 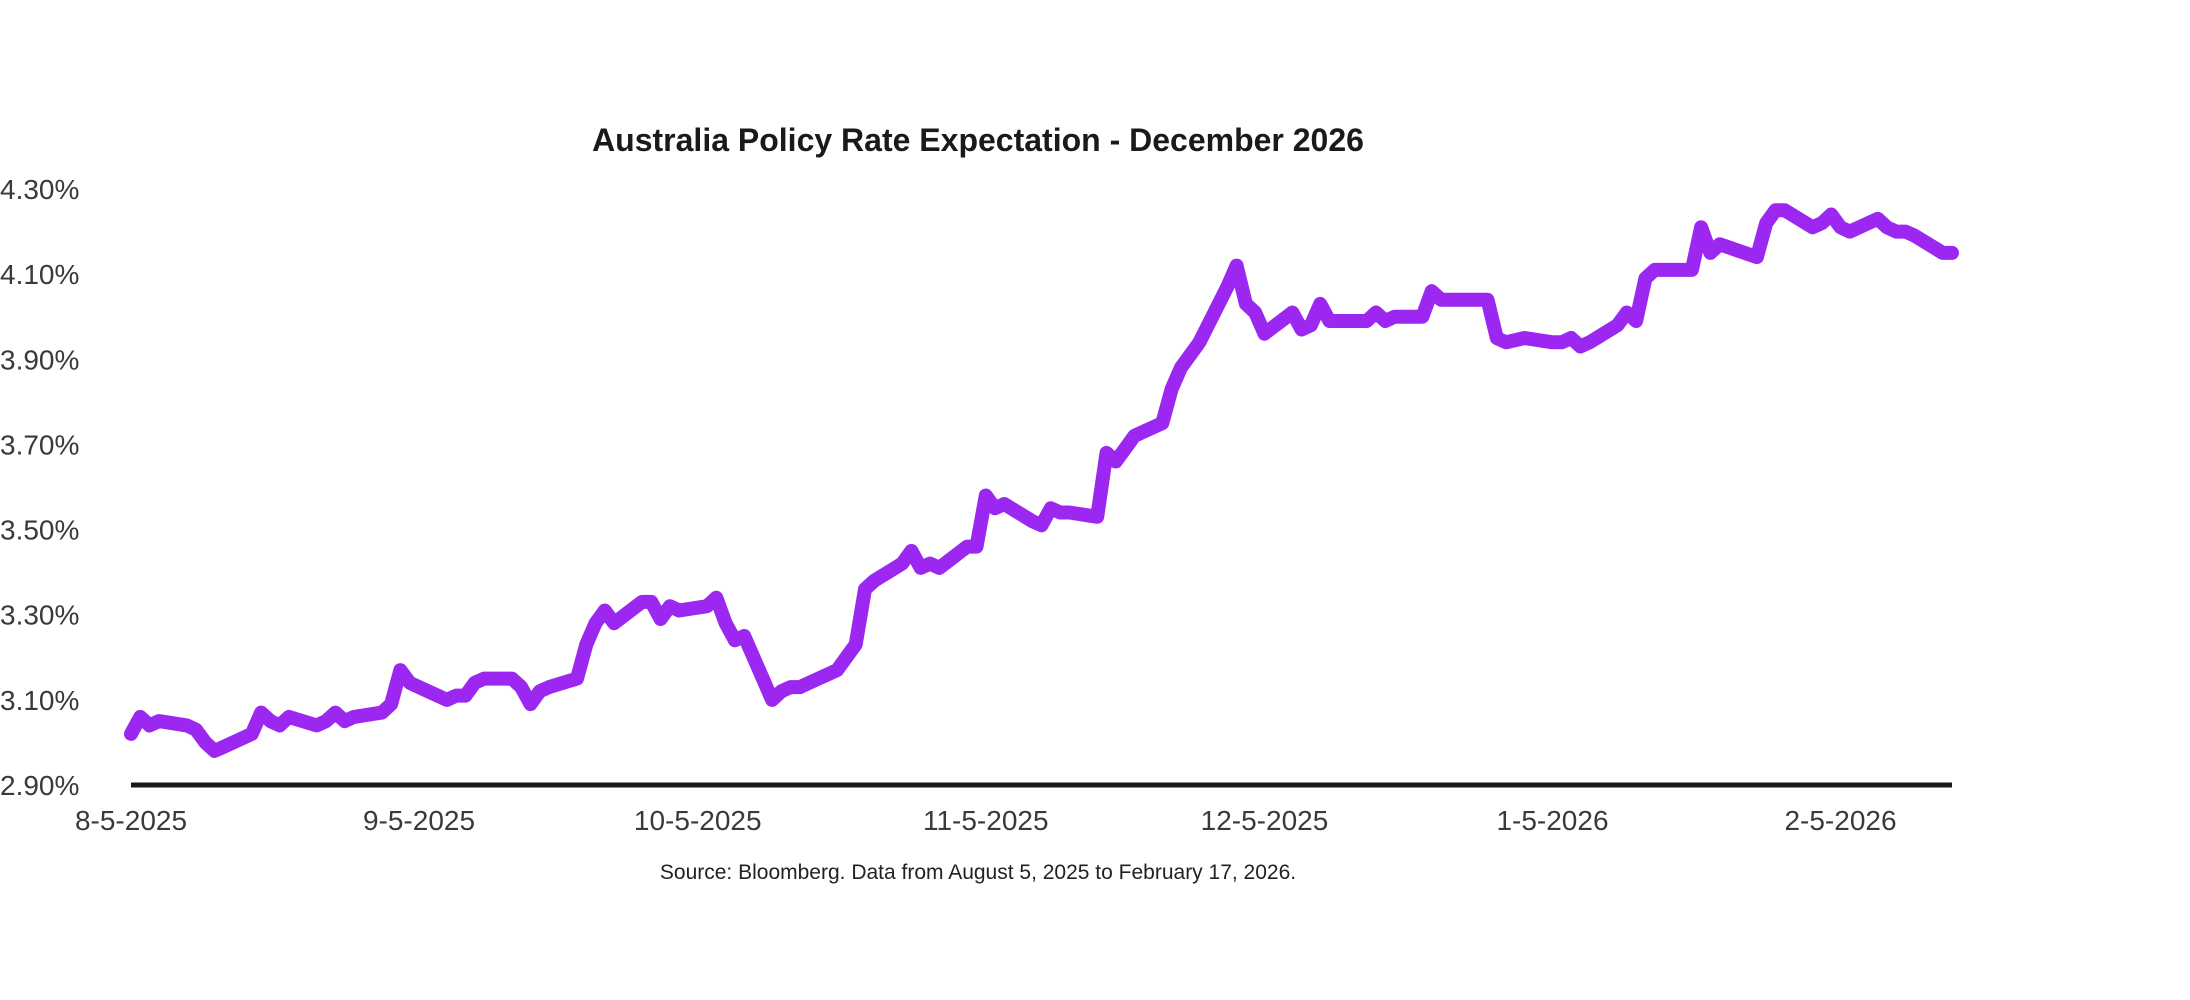 I want to click on x-tick-label: 11-5-2025, so click(x=986, y=820).